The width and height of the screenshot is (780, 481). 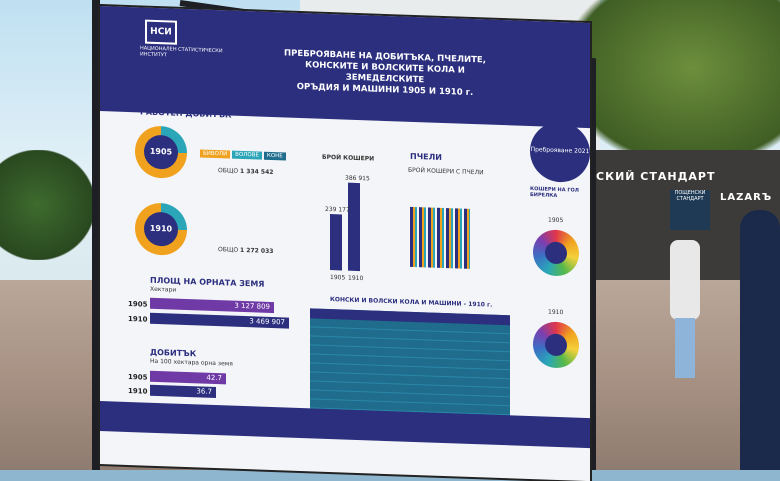 What do you see at coordinates (554, 192) in the screenshot?
I see `wheels-heading: КОШЕРИ НА ГОЛ БИРЕЛКА` at bounding box center [554, 192].